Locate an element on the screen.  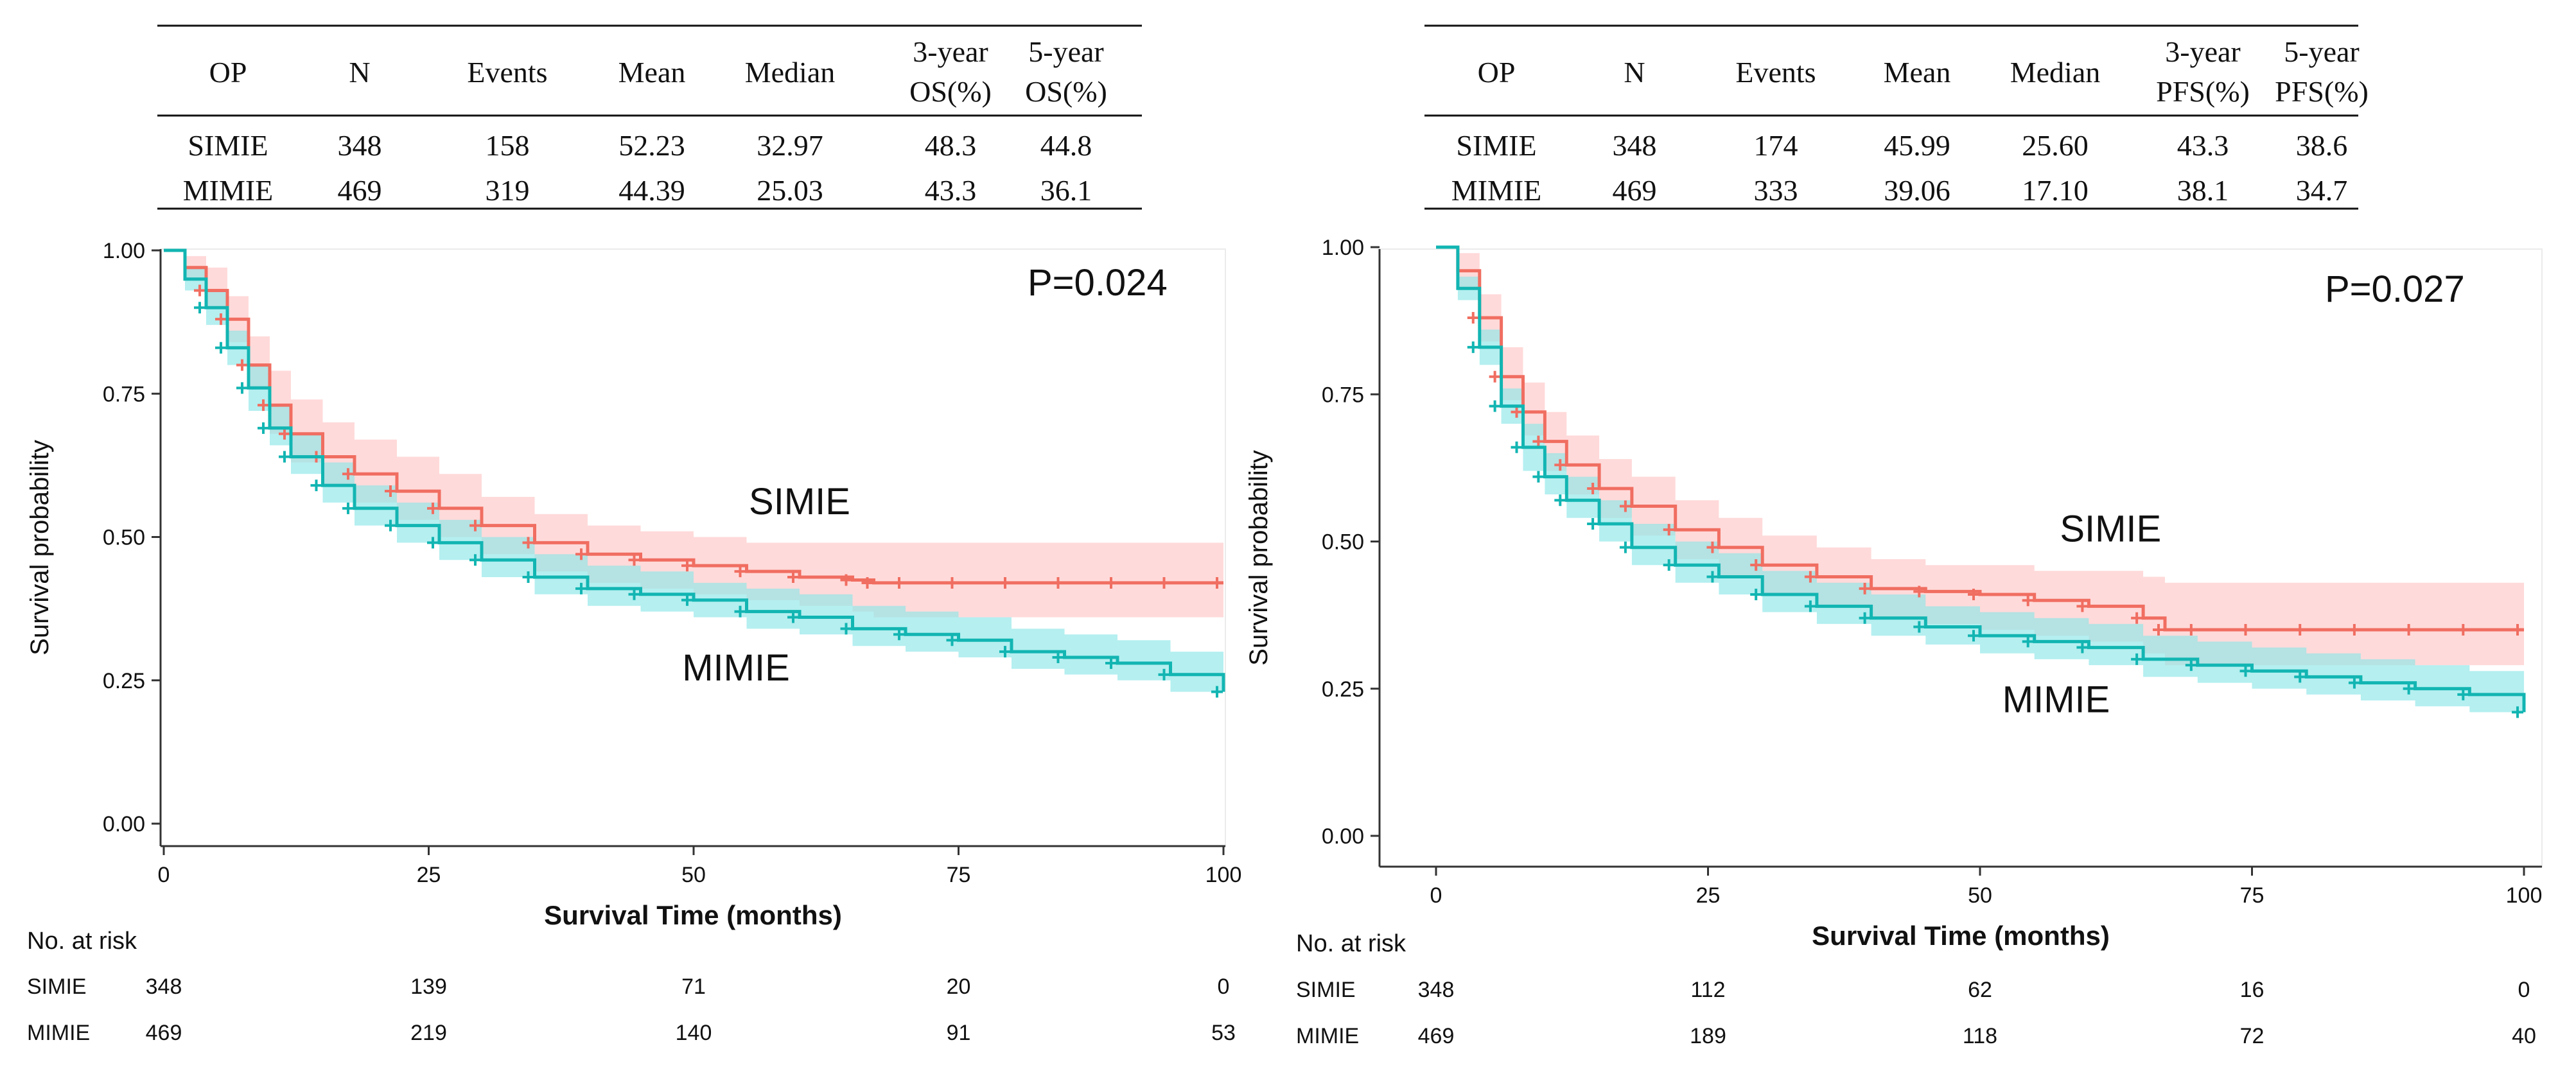
risk-count: 118 is located at coordinates (1980, 1036).